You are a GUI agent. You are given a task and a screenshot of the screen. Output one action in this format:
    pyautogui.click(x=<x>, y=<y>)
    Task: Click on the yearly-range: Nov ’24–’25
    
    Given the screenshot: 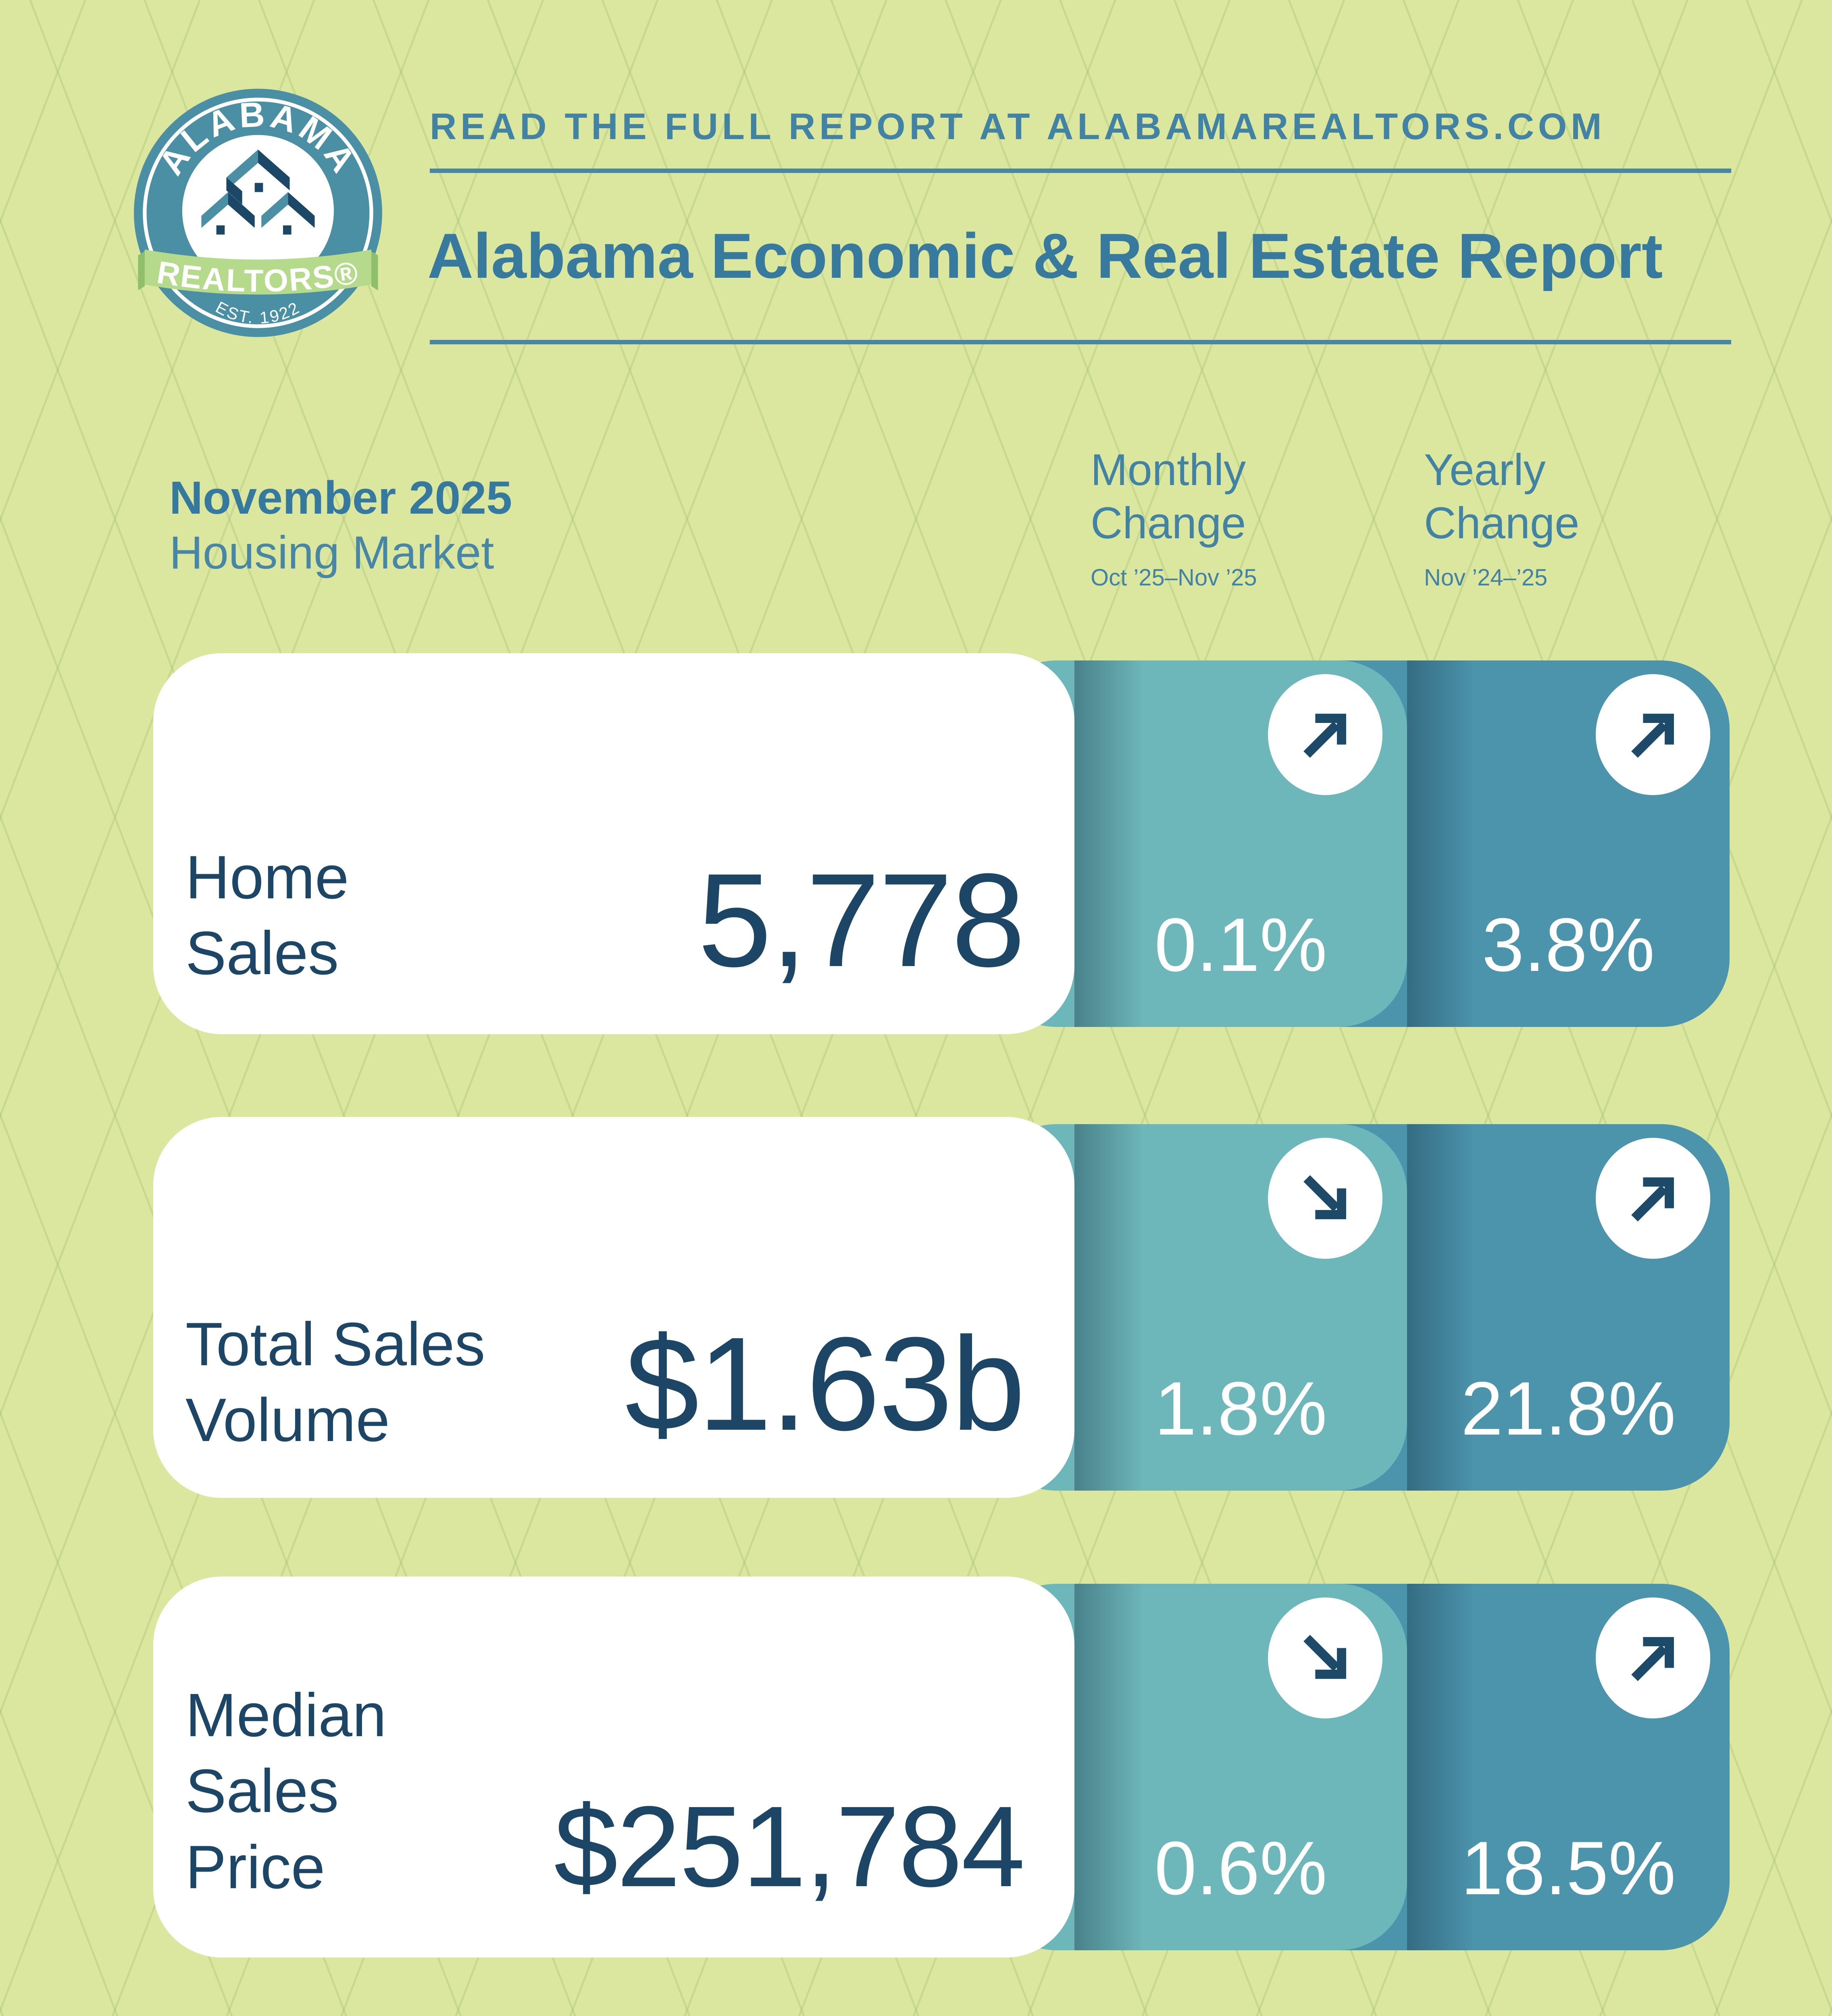 What is the action you would take?
    pyautogui.click(x=1486, y=577)
    